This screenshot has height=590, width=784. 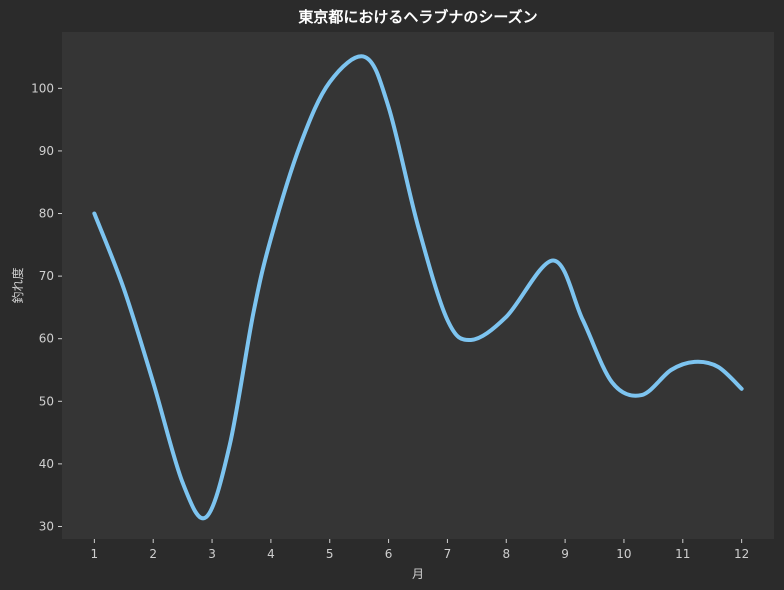 What do you see at coordinates (417, 17) in the screenshot?
I see `chart-title: 東京都におけるヘラブナのシーズン` at bounding box center [417, 17].